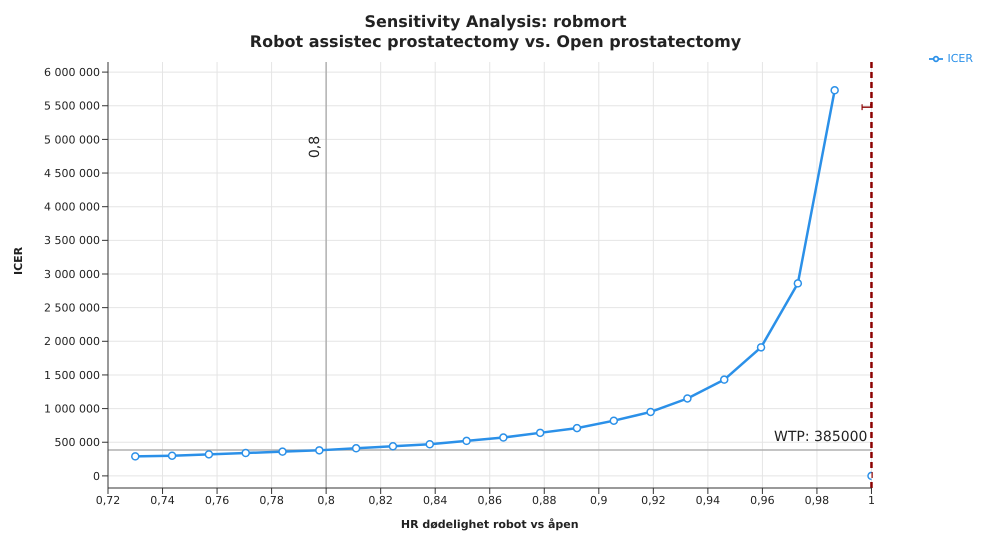 The image size is (990, 554). I want to click on y-tick-label: 2 500 000, so click(72, 308).